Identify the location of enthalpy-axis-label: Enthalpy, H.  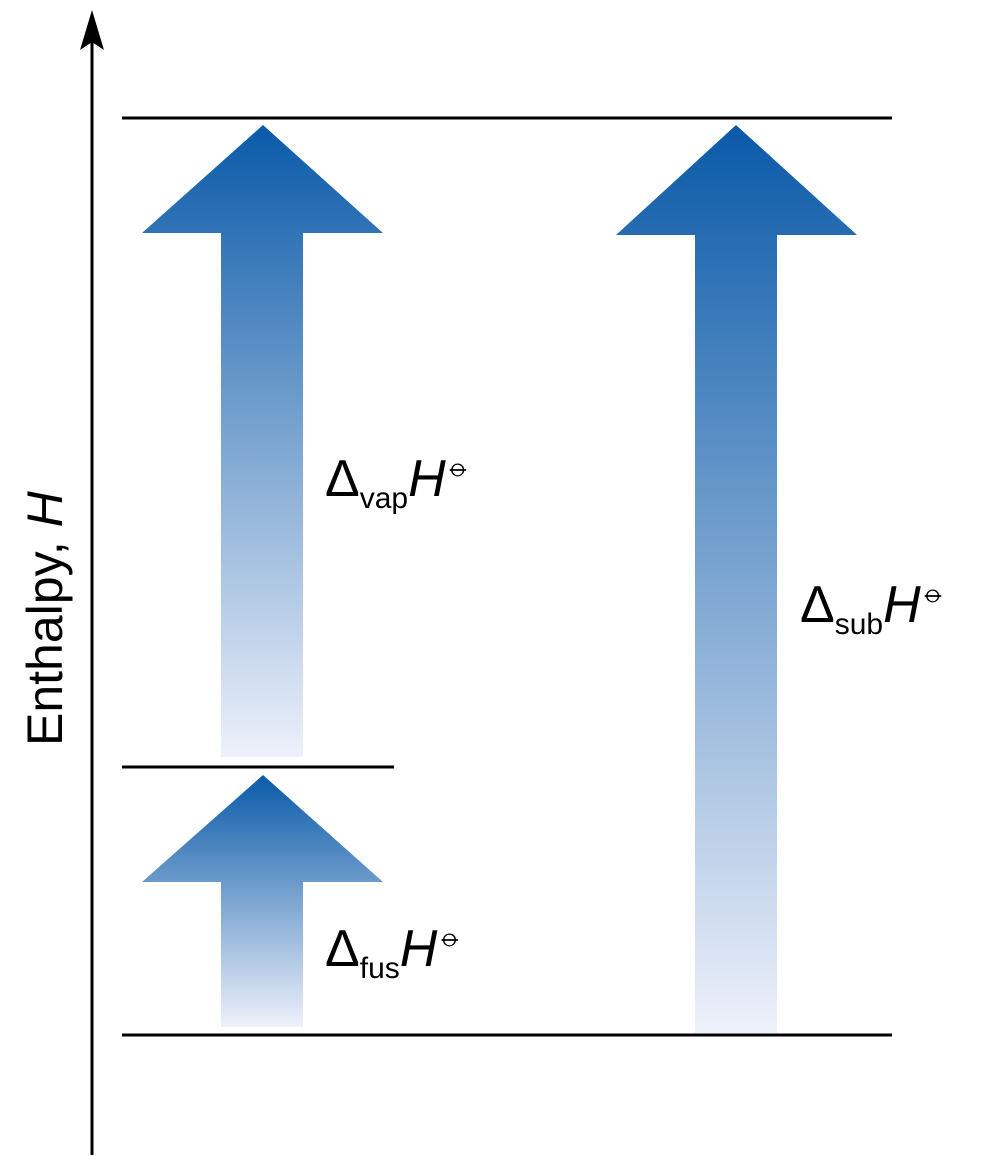
(45, 618).